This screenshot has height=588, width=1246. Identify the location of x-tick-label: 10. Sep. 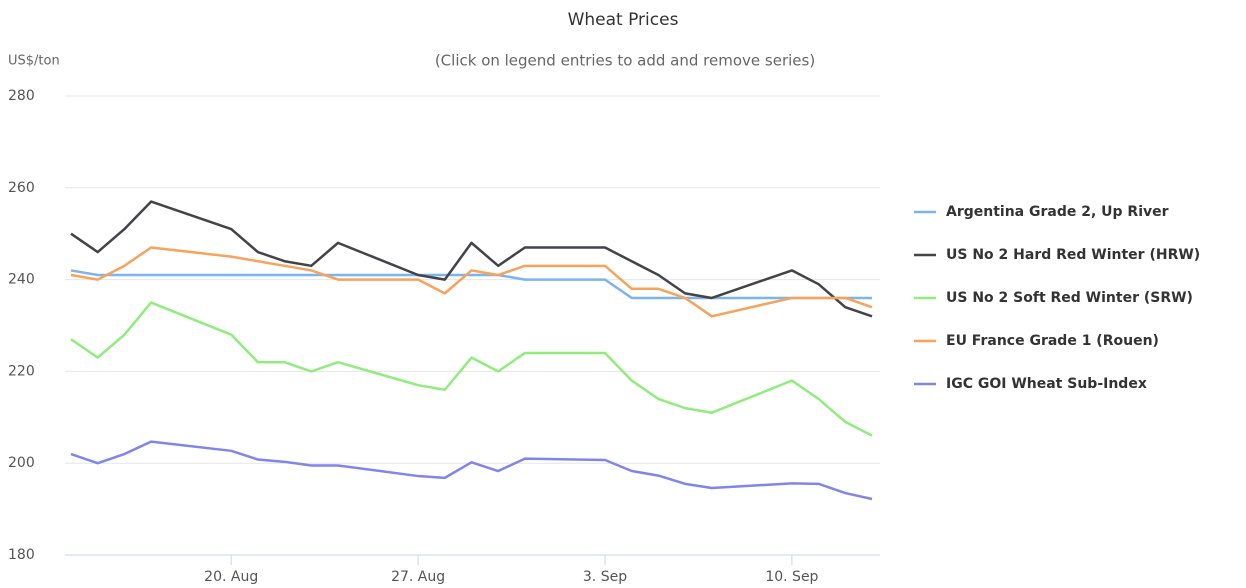
(791, 577).